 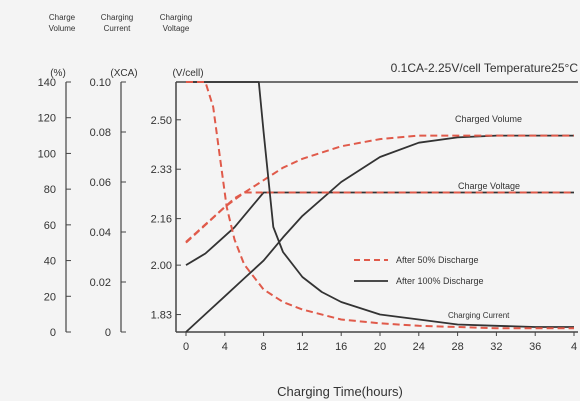 What do you see at coordinates (419, 347) in the screenshot?
I see `x-tick-label: 24` at bounding box center [419, 347].